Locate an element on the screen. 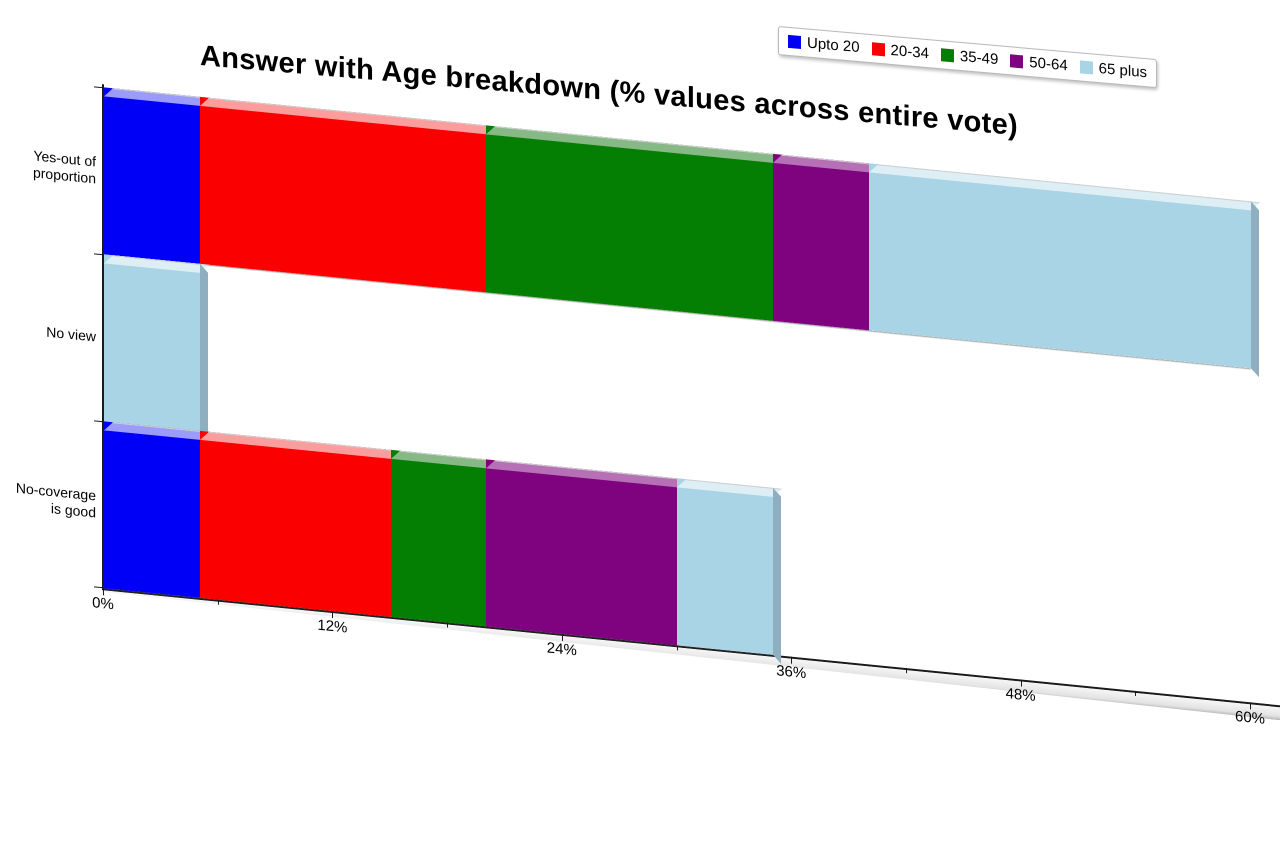 Image resolution: width=1280 pixels, height=848 pixels. legend-label: 35-49 is located at coordinates (979, 58).